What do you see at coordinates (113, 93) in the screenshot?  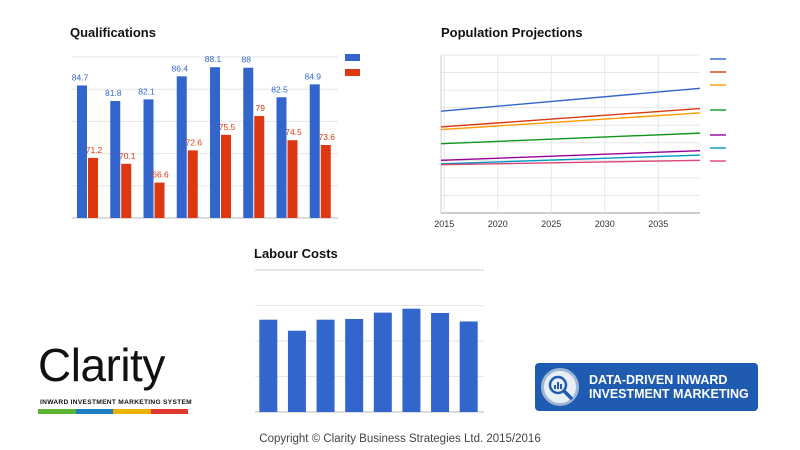 I see `data-label: 81.8` at bounding box center [113, 93].